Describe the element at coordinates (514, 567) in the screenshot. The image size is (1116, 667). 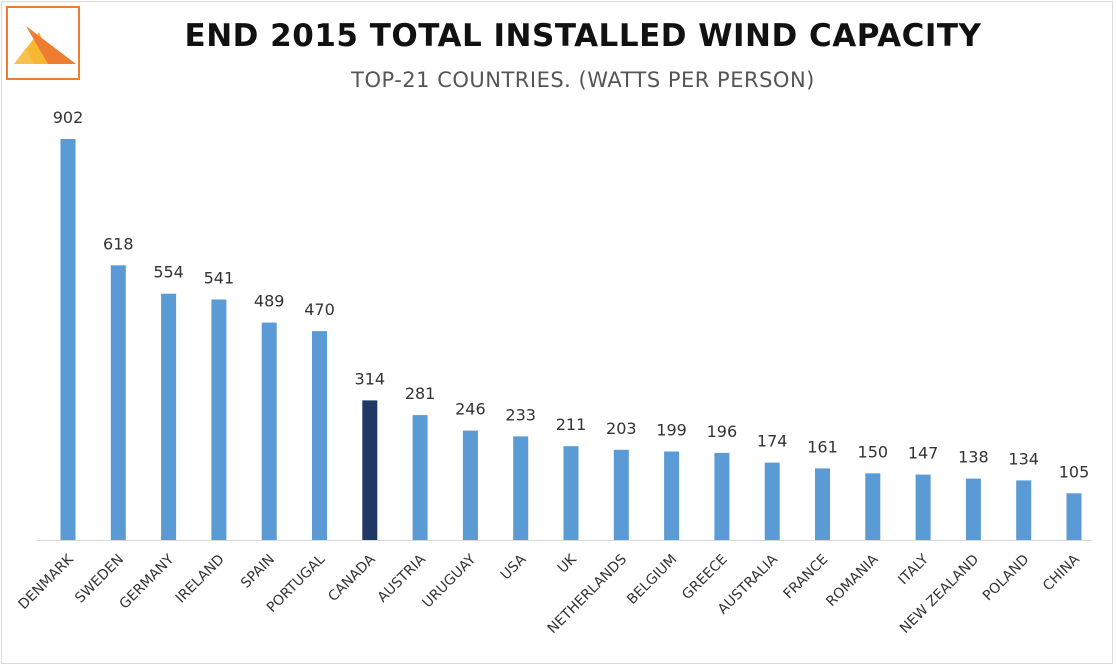
I see `tick-label-usa: USA` at that location.